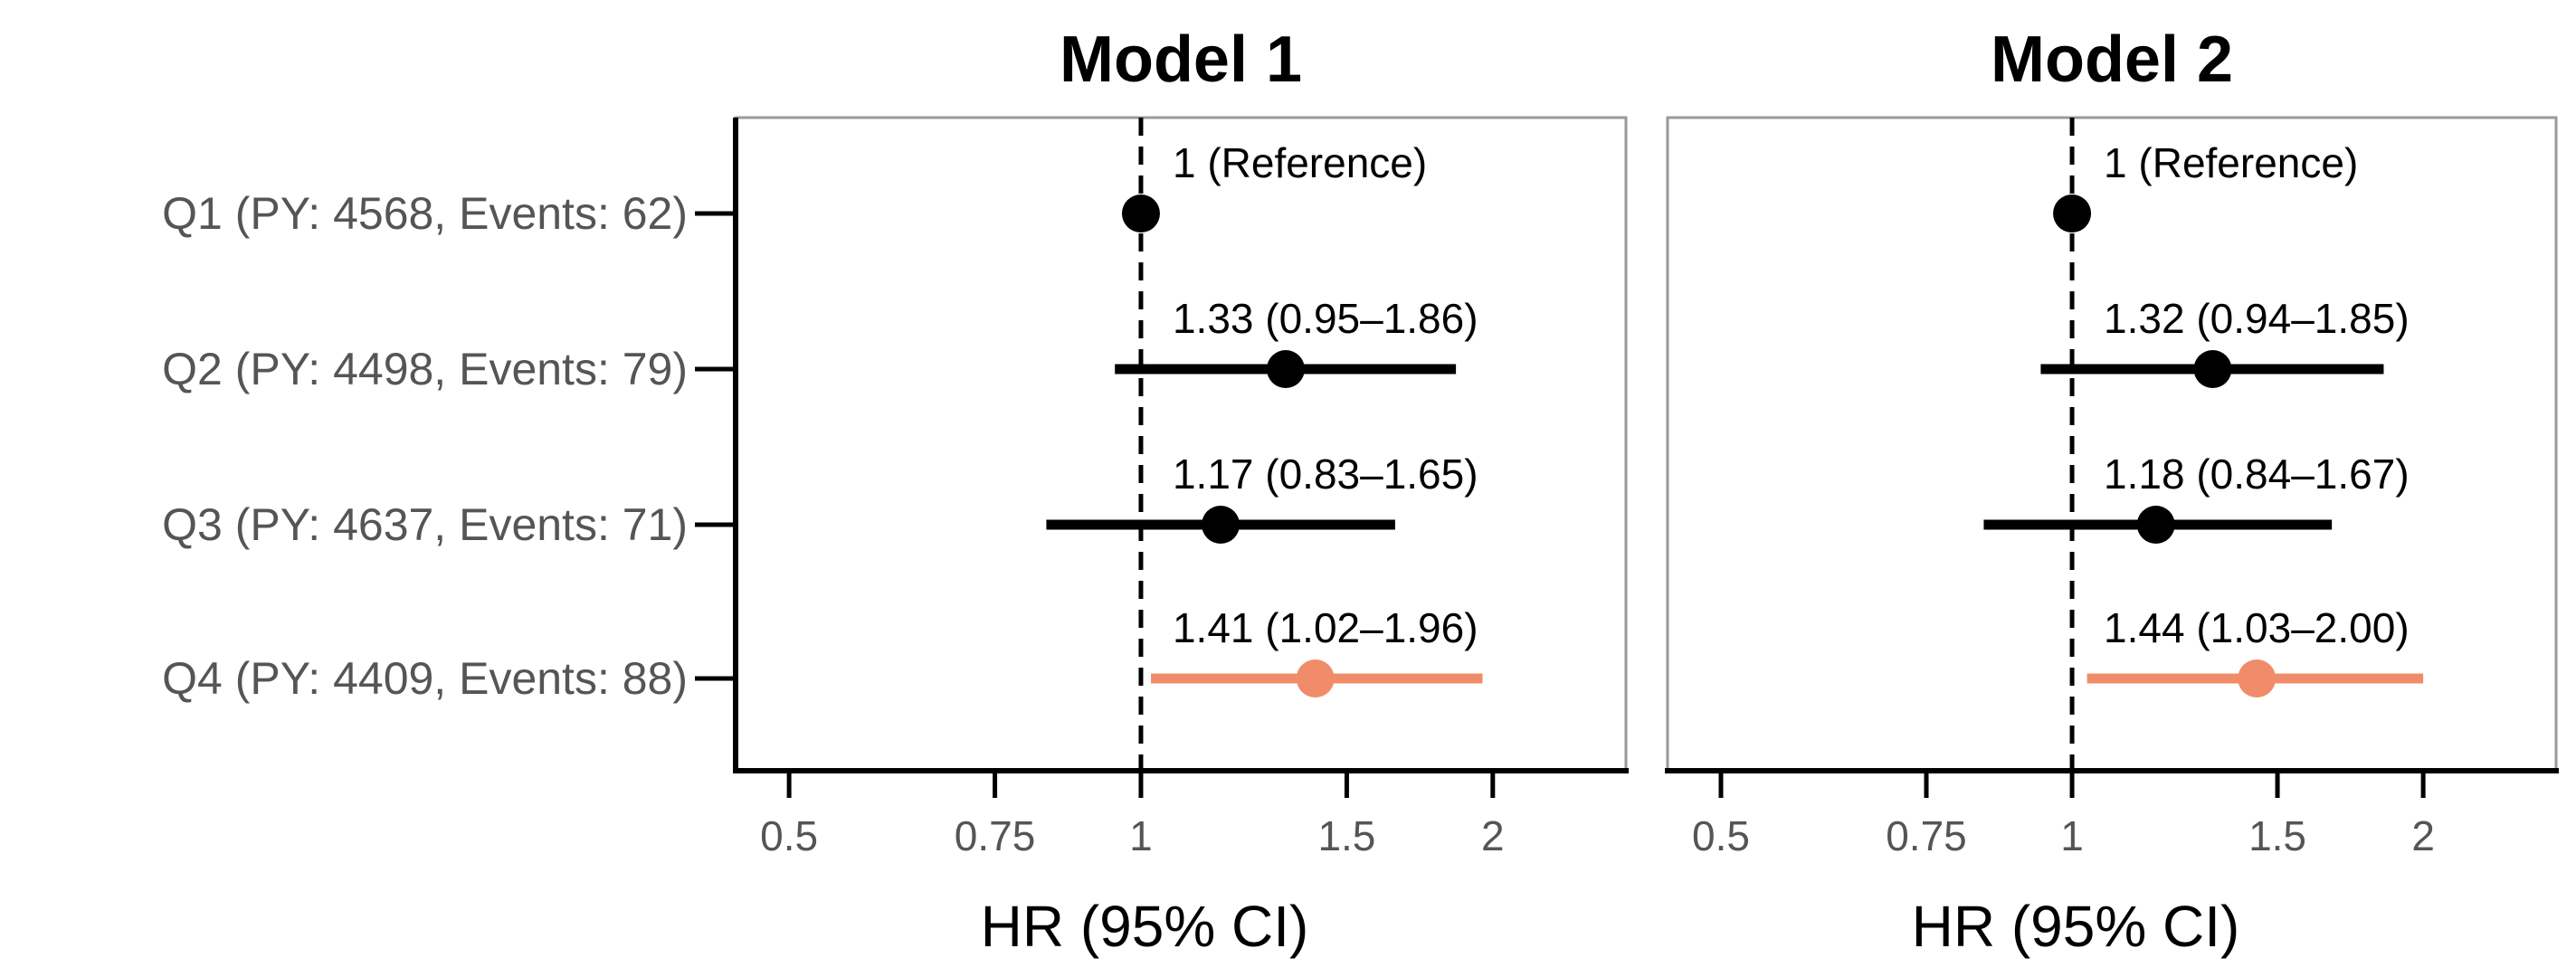  What do you see at coordinates (1325, 627) in the screenshot?
I see `panel1-label-q4: 1.41 (1.02–1.96)` at bounding box center [1325, 627].